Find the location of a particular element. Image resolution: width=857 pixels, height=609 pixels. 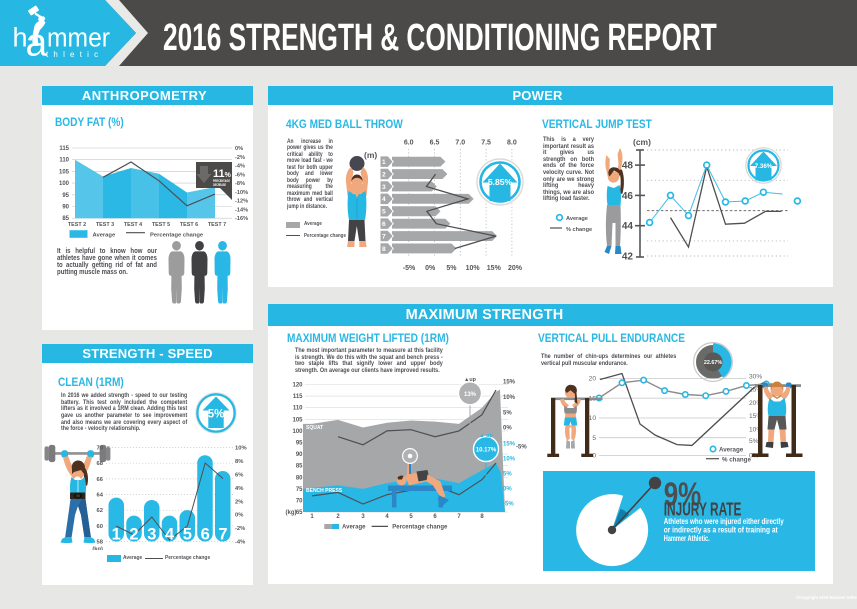

svg-text: Hammer Athletic. is located at coordinates (687, 538).